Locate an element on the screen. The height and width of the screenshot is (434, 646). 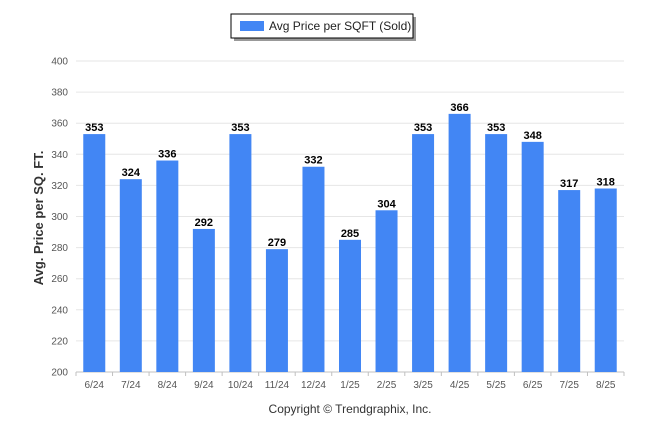
data-label: 279 is located at coordinates (277, 243).